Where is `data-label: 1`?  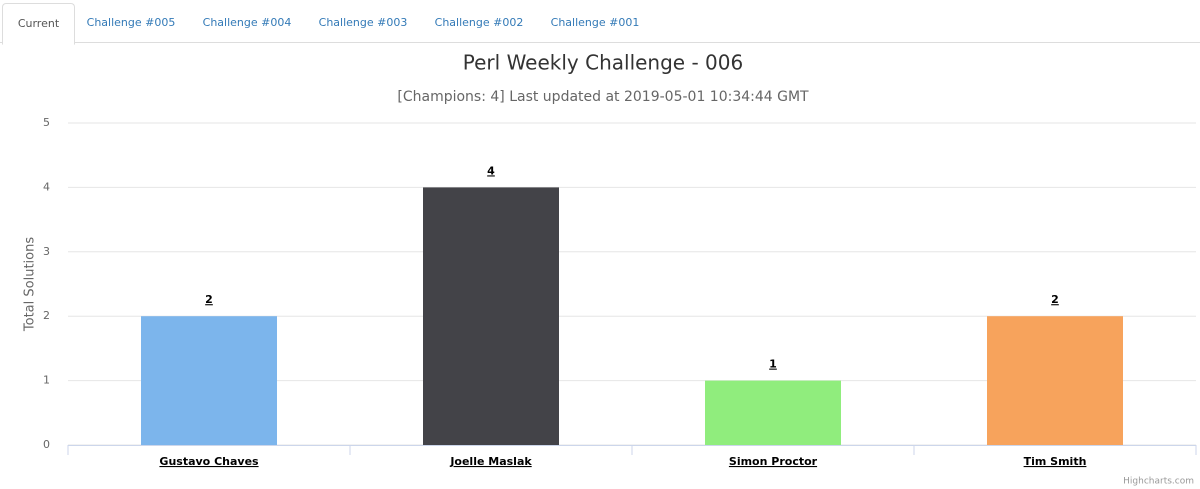 data-label: 1 is located at coordinates (773, 364).